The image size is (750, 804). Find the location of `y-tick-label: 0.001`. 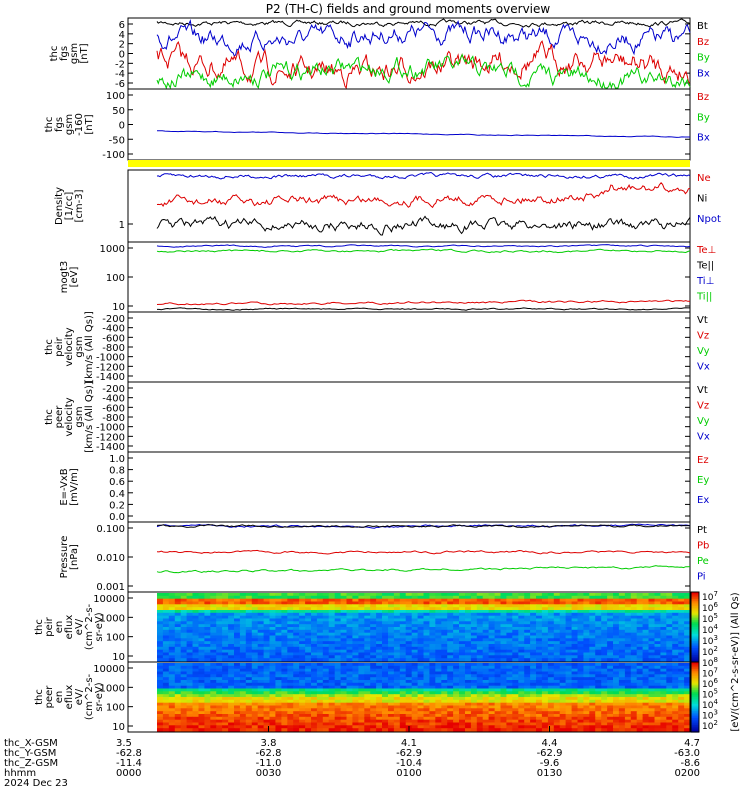

y-tick-label: 0.001 is located at coordinates (110, 587).